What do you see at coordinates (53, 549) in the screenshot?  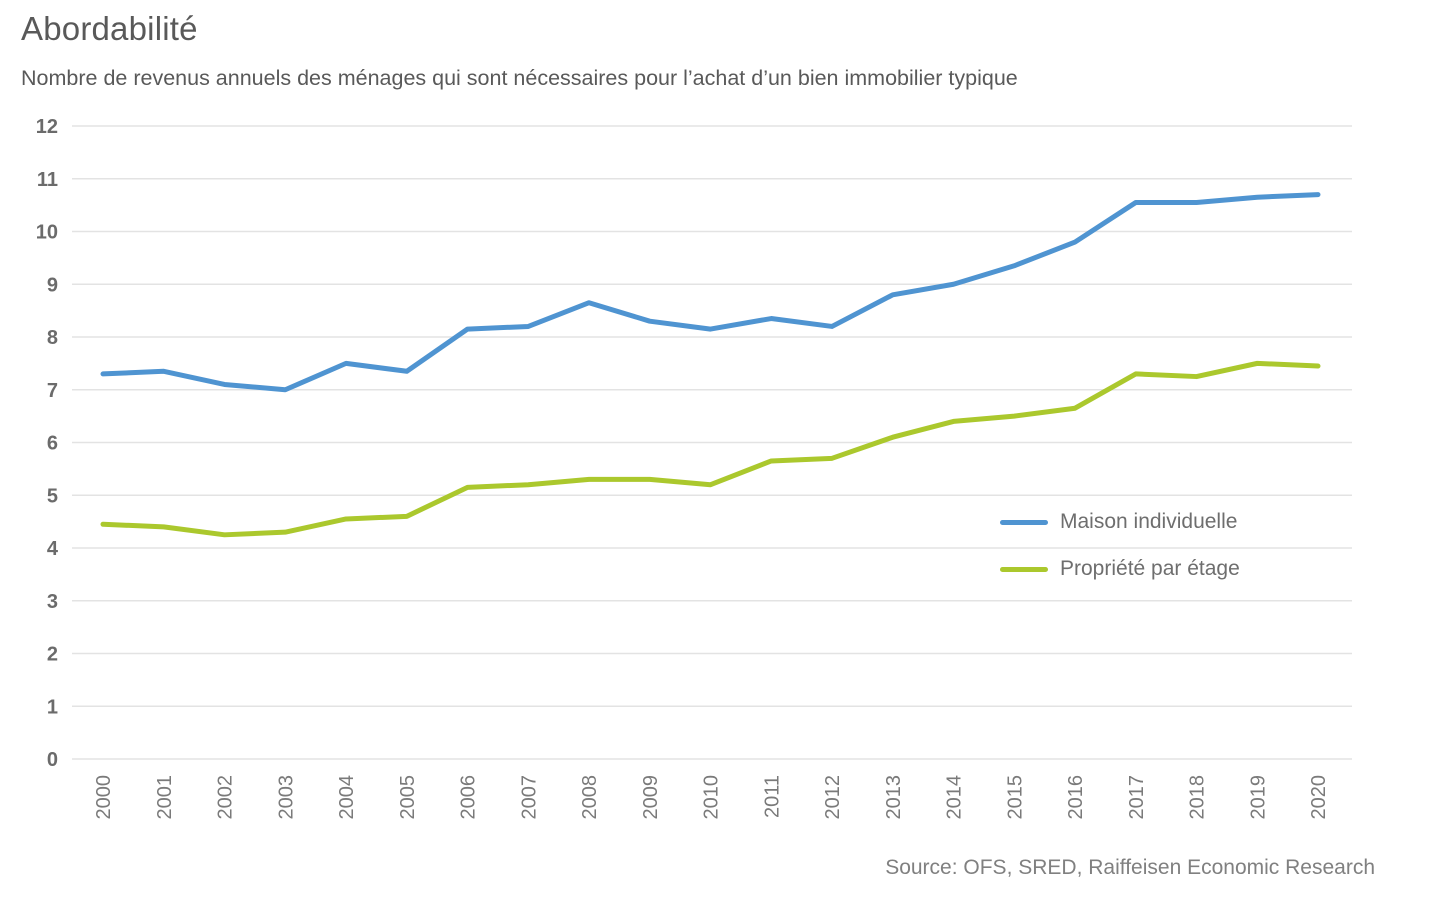 I see `y-axis-tick-label: 4` at bounding box center [53, 549].